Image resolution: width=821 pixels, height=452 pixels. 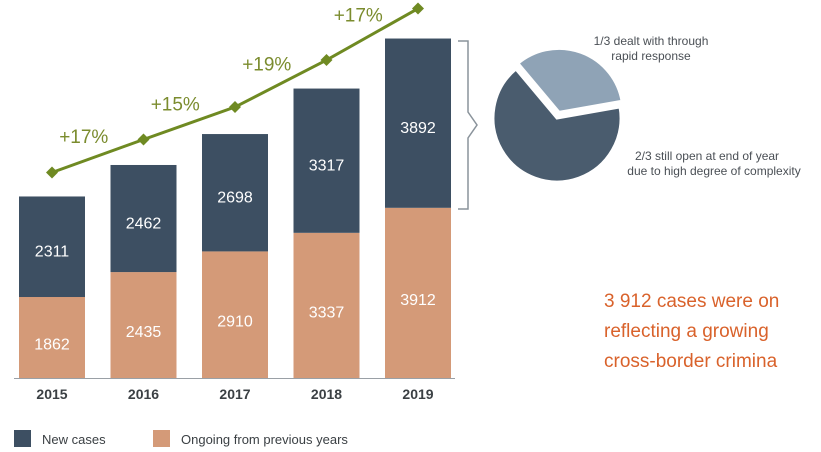 I want to click on bar-value-new-2019: 3892, so click(x=418, y=128).